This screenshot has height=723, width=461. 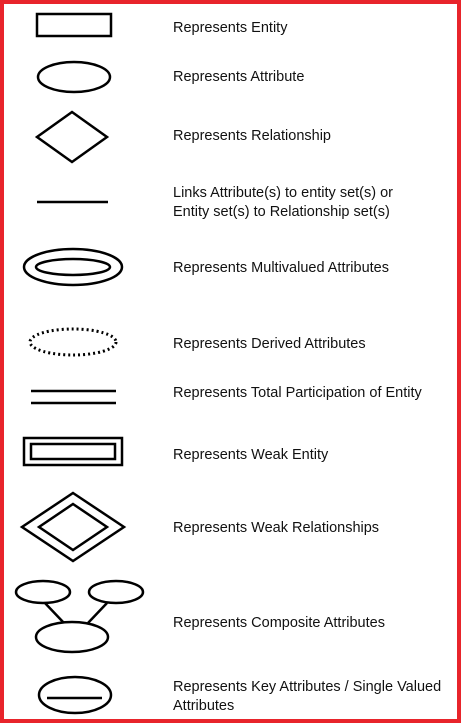 I want to click on legend-label-key-line2: Attributes, so click(x=204, y=706).